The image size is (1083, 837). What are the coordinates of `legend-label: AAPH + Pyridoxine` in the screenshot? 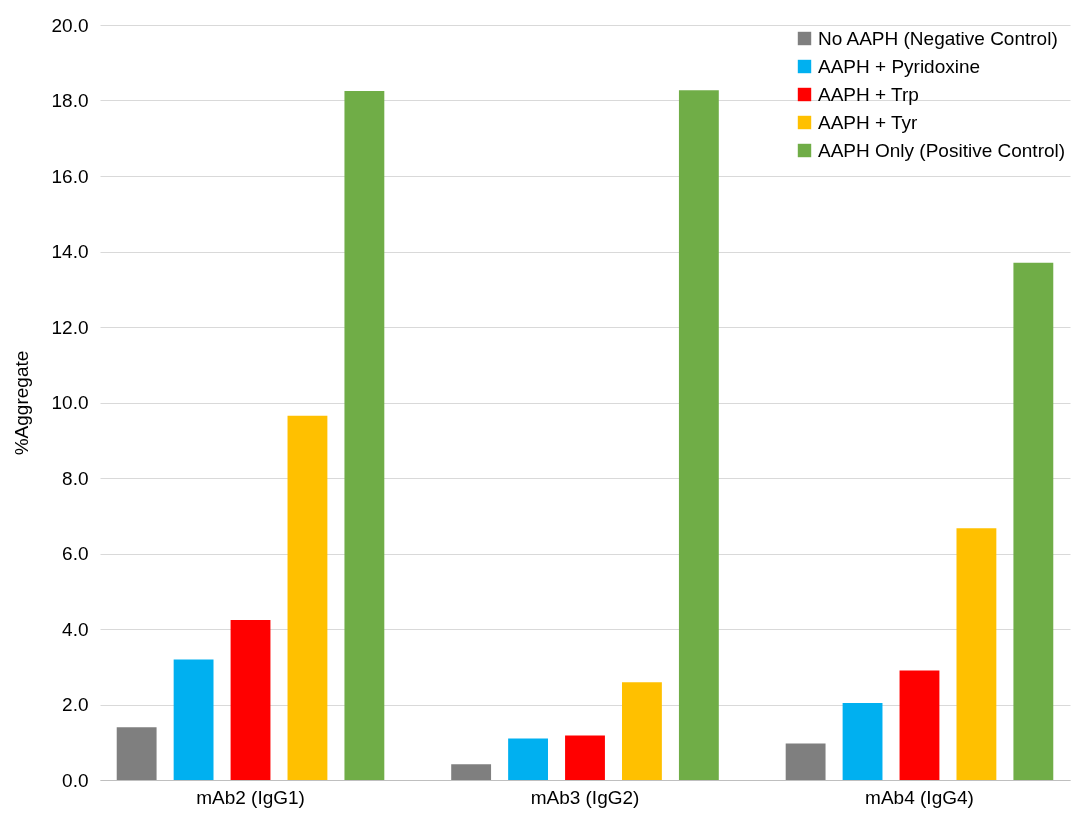 It's located at (899, 66).